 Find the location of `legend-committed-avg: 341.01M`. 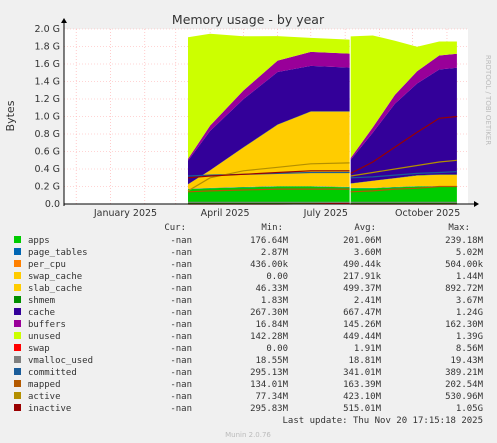

legend-committed-avg: 341.01M is located at coordinates (362, 373).